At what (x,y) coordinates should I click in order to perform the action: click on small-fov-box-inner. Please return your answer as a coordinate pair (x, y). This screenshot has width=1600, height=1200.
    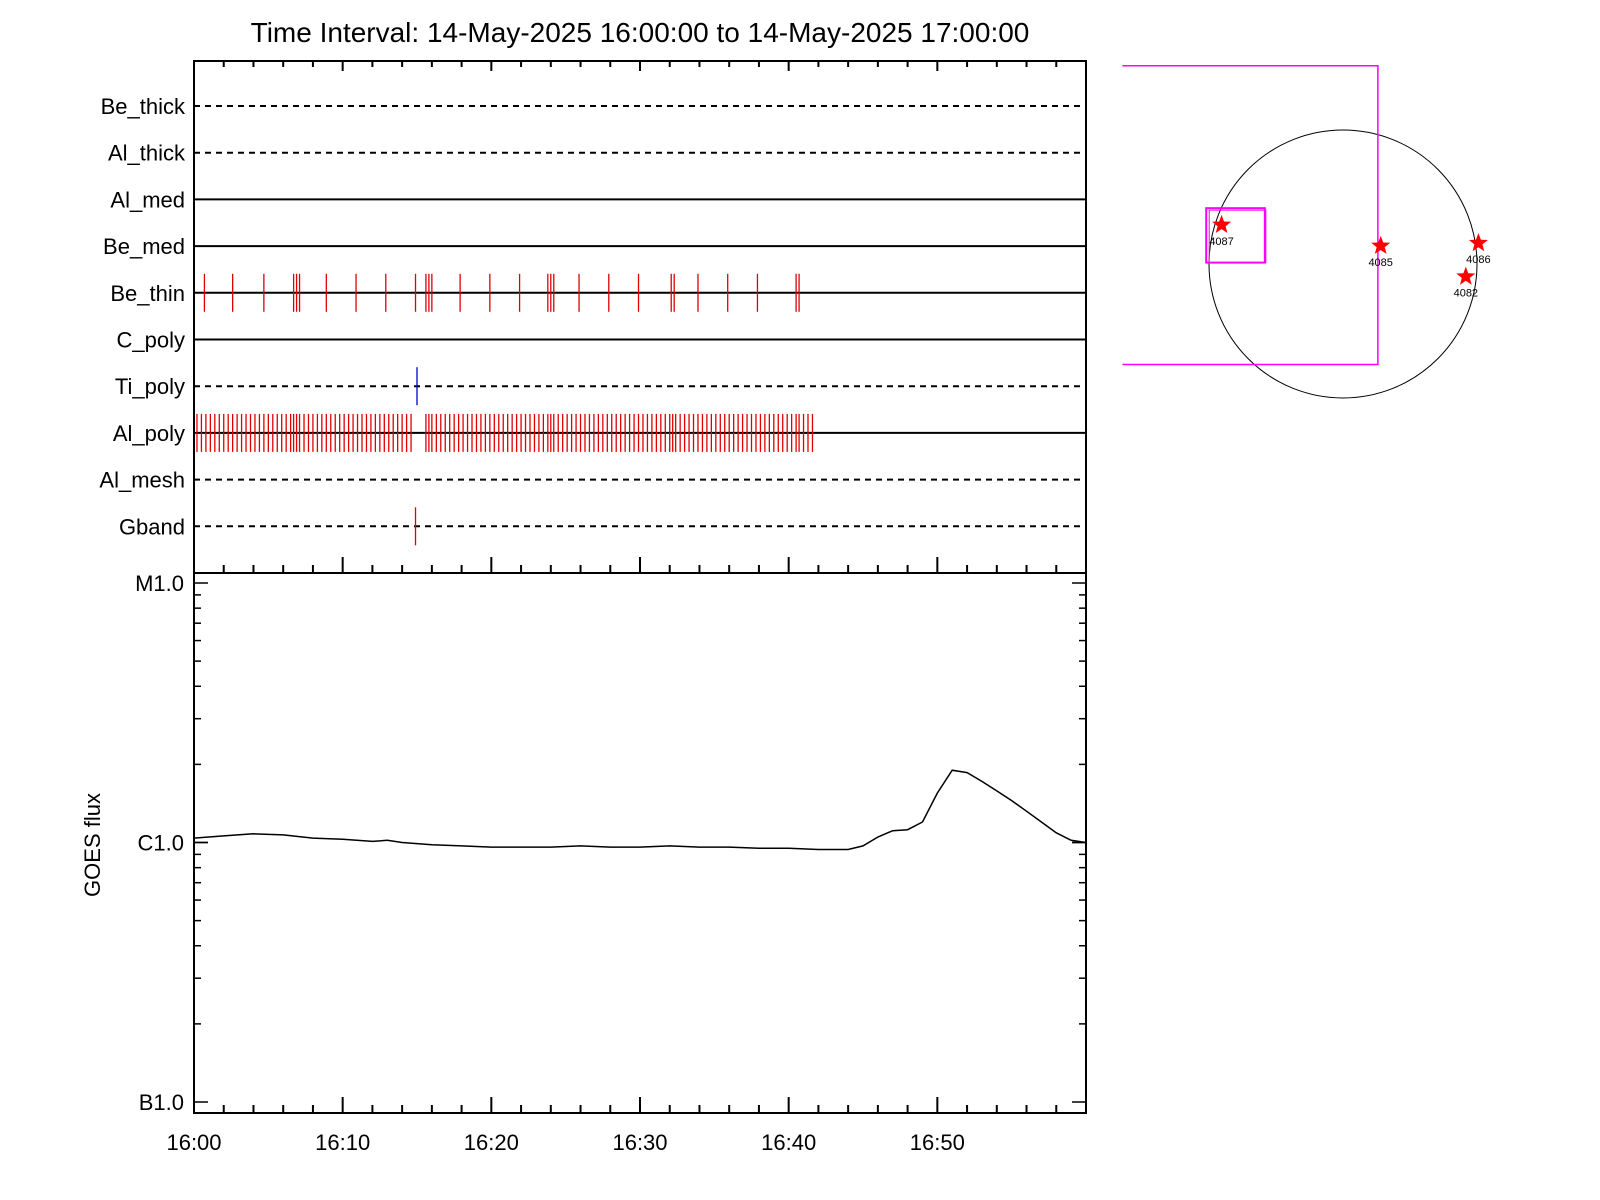
    Looking at the image, I should click on (1237, 236).